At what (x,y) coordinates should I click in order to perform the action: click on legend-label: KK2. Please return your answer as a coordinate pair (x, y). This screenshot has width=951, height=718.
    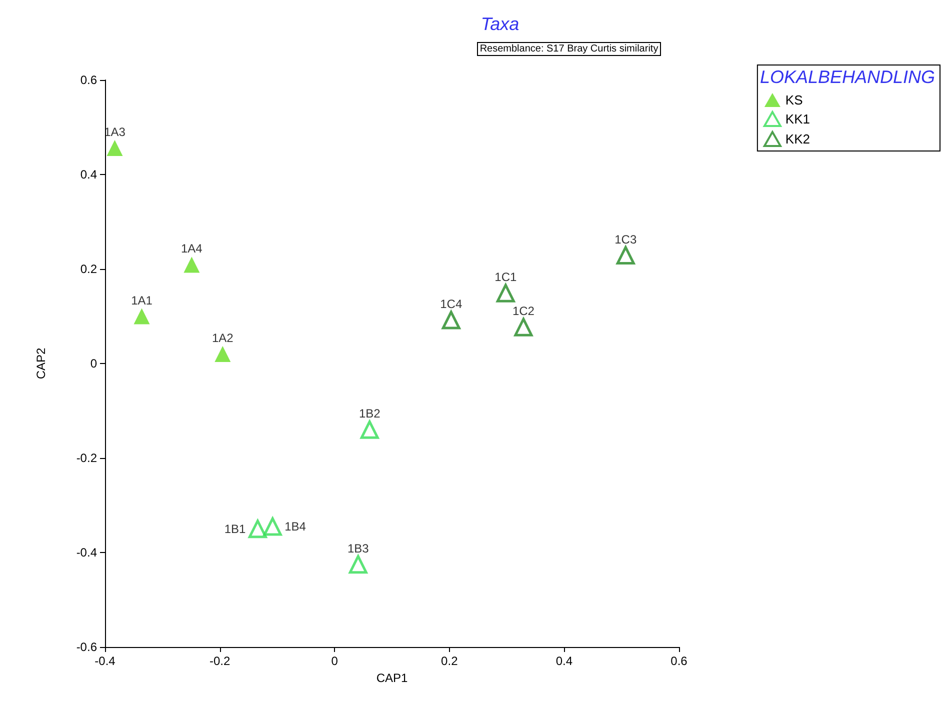
    Looking at the image, I should click on (797, 139).